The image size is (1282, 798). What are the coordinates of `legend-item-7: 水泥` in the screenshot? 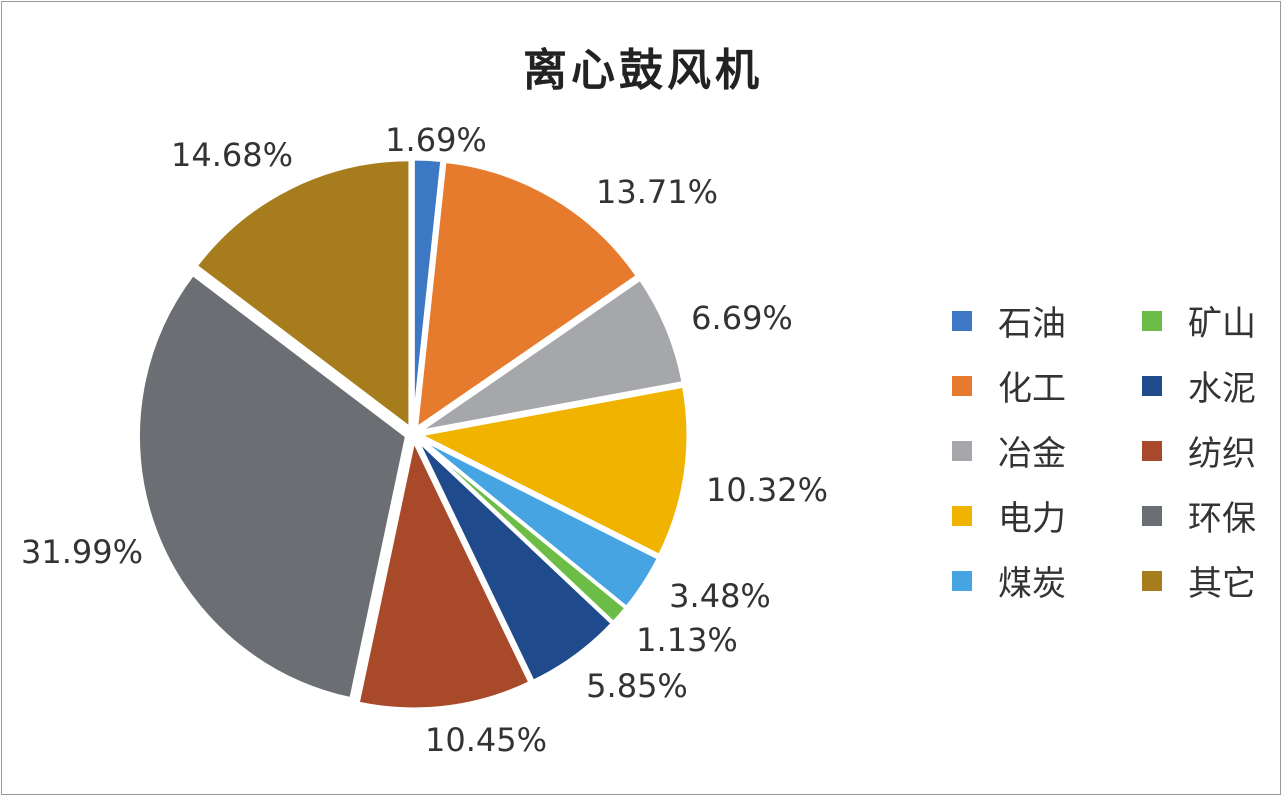 It's located at (1199, 385).